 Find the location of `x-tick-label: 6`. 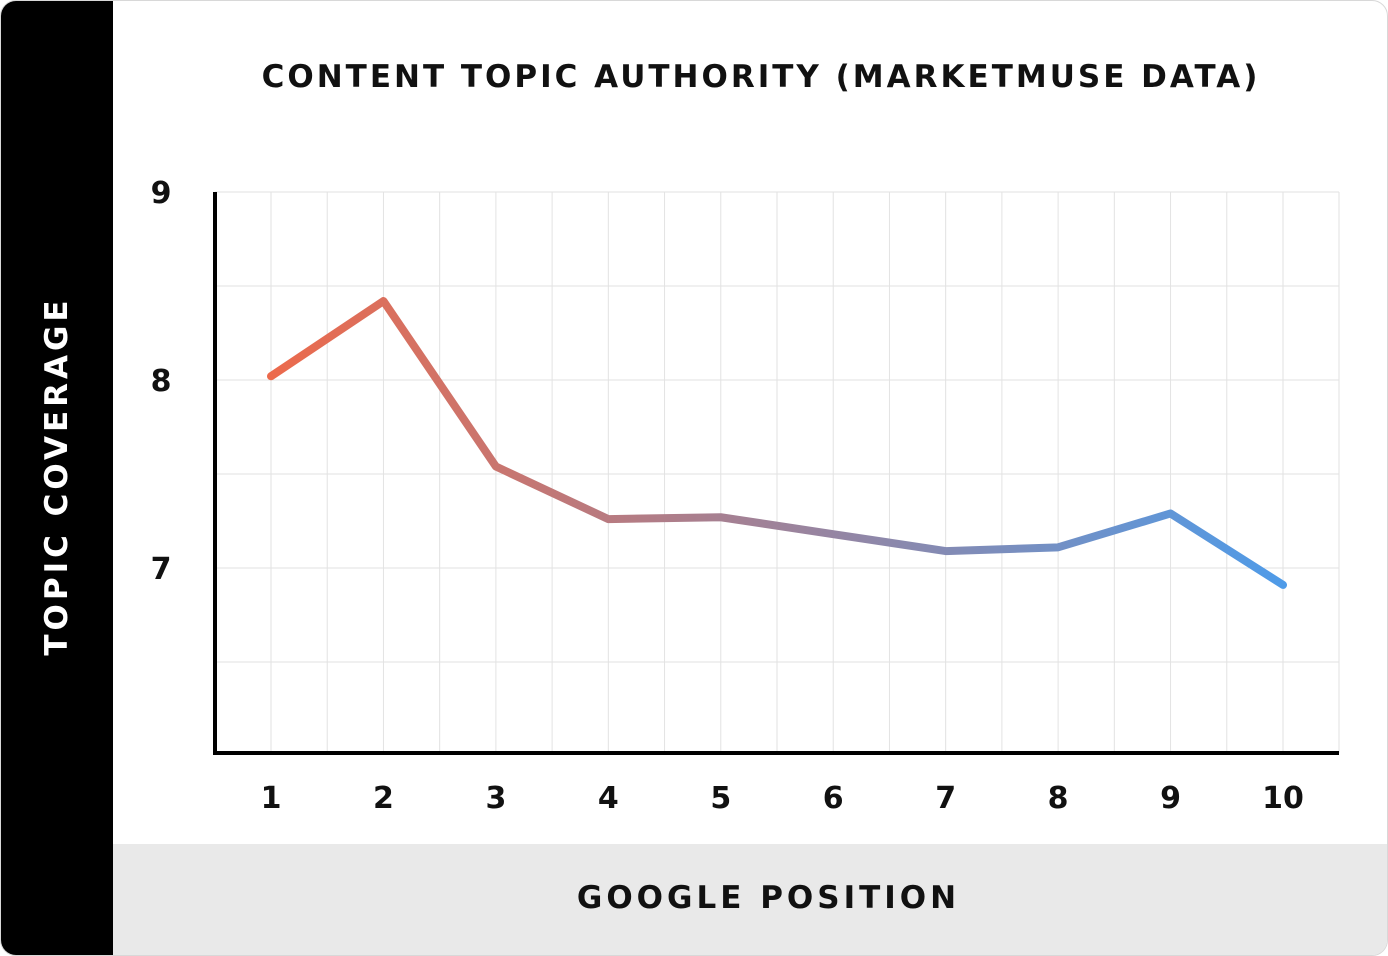

x-tick-label: 6 is located at coordinates (833, 798).